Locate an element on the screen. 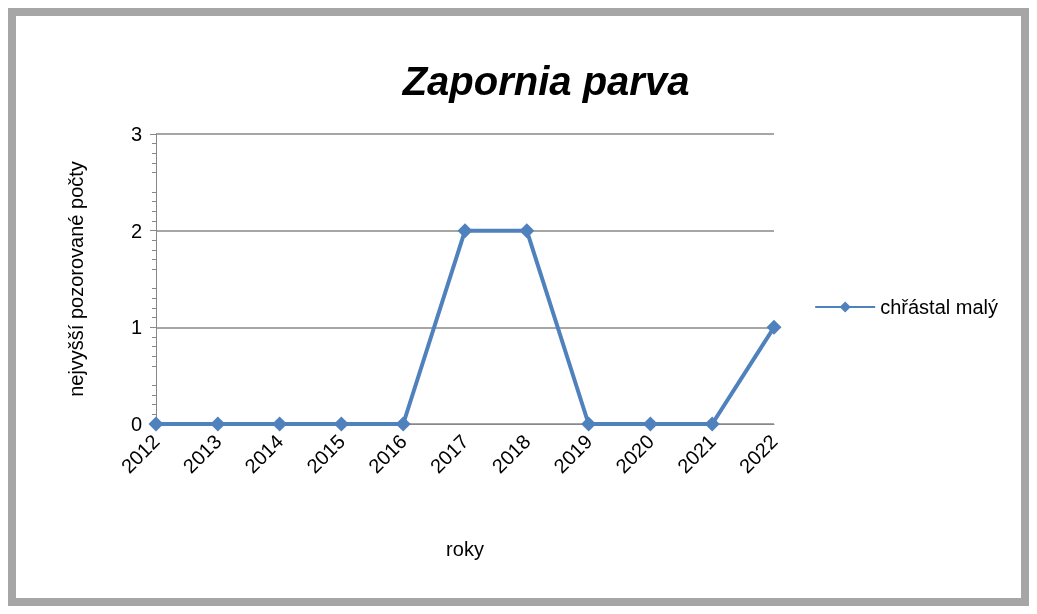  x-axis-title: roky is located at coordinates (465, 549).